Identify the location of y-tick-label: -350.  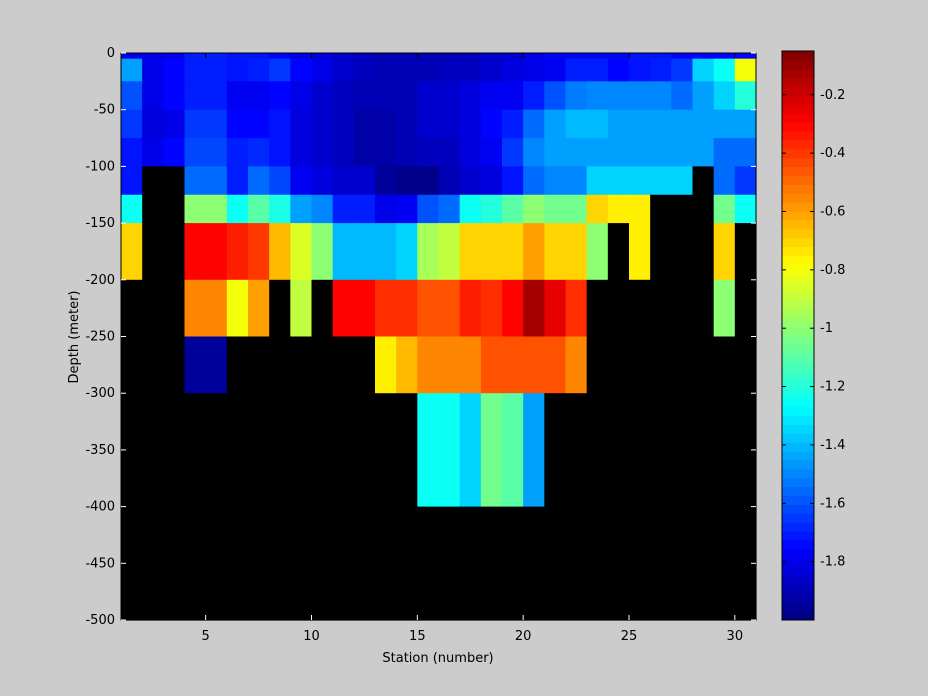
(100, 450).